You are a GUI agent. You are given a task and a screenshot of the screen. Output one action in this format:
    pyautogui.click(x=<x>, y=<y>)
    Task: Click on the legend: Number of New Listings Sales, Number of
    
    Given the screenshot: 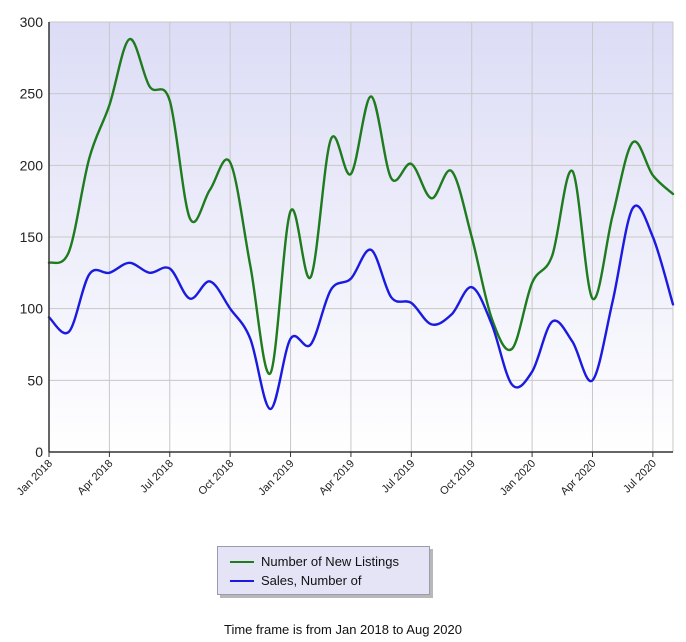 What is the action you would take?
    pyautogui.click(x=323, y=570)
    